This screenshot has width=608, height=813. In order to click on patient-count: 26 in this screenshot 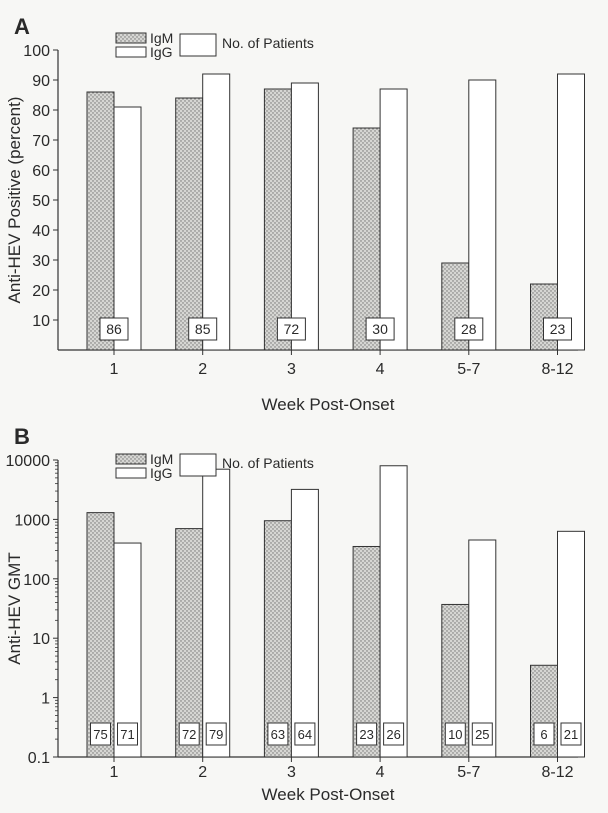, I will do `click(393, 734)`.